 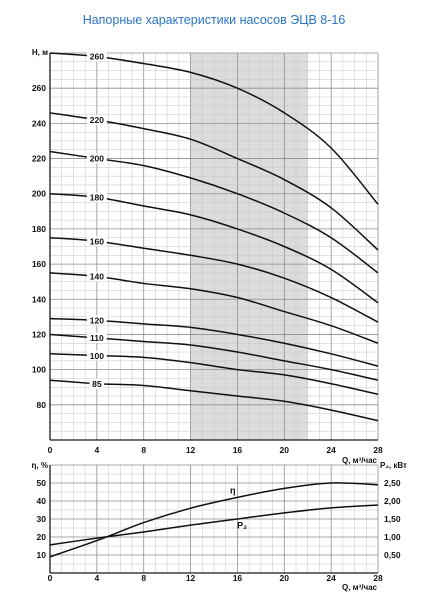 I want to click on y-tick-label: 100, so click(x=39, y=370).